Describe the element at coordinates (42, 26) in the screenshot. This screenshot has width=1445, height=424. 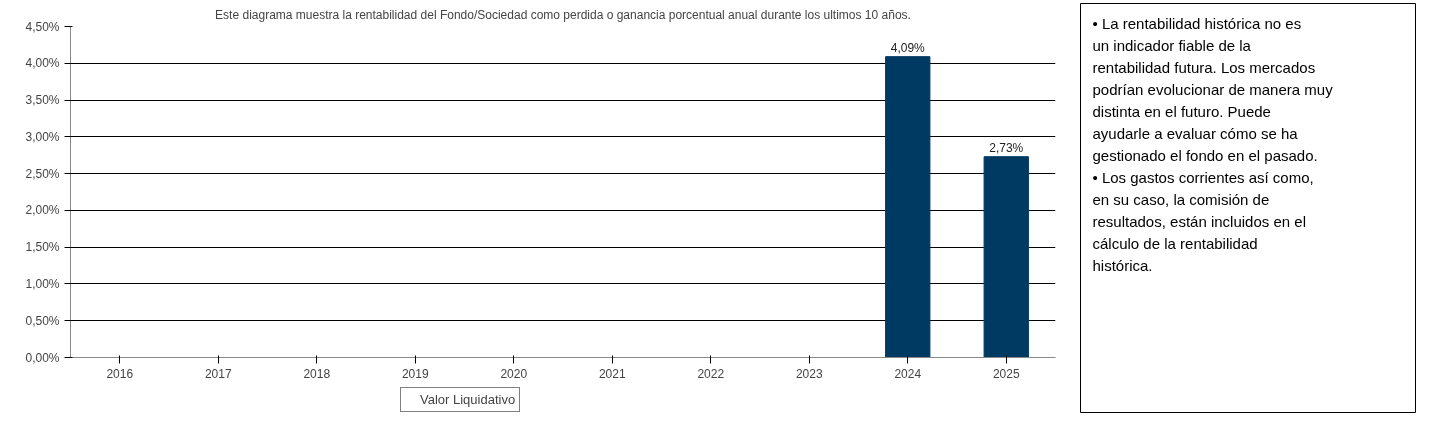
I see `y-tick-label: 4,50%` at that location.